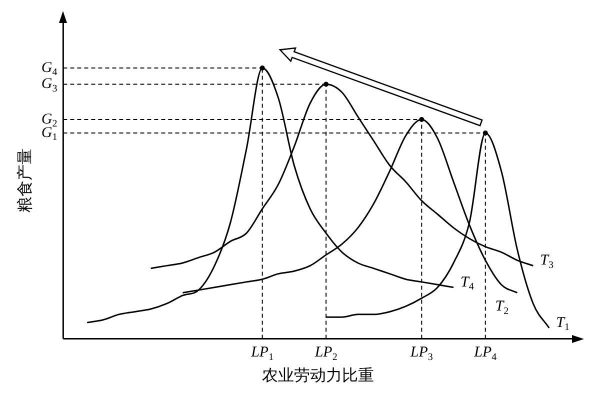  I want to click on y-axis-title: 粮食产量, so click(25, 180).